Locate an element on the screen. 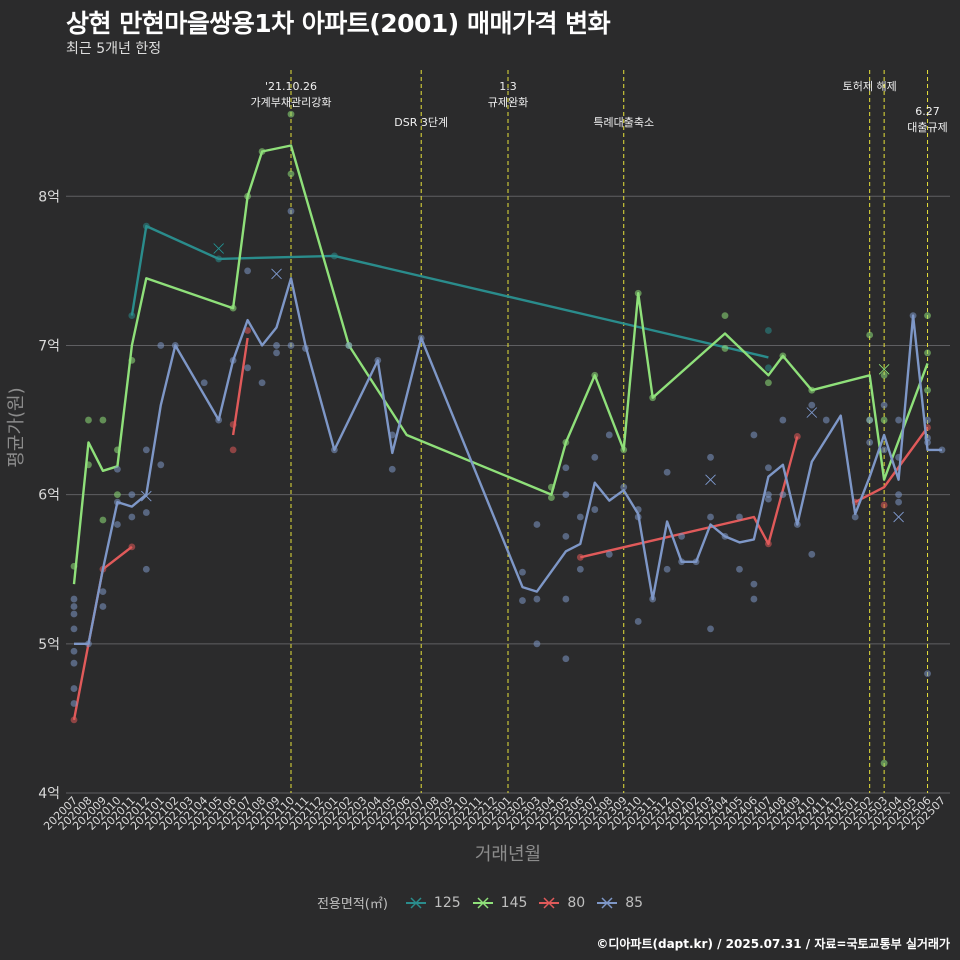 Image resolution: width=960 pixels, height=960 pixels. y-tick-label: 5억 is located at coordinates (49, 645).